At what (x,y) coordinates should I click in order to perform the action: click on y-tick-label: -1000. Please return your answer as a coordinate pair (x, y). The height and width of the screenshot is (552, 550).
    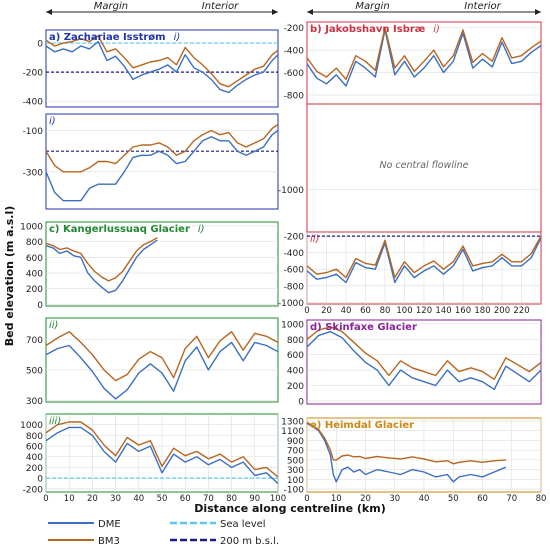
    Looking at the image, I should click on (291, 304).